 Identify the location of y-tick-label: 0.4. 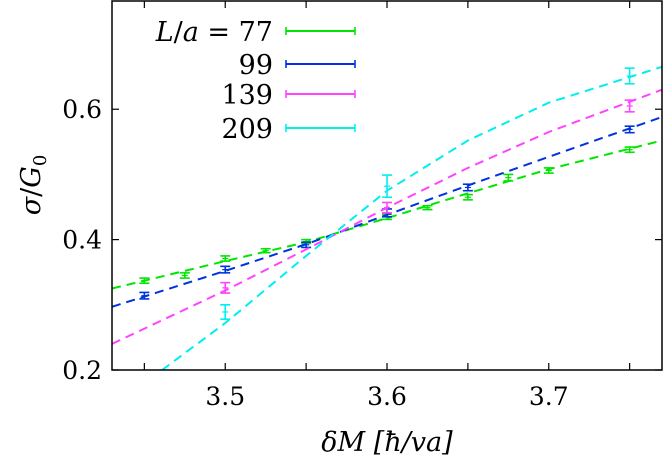
(82, 240).